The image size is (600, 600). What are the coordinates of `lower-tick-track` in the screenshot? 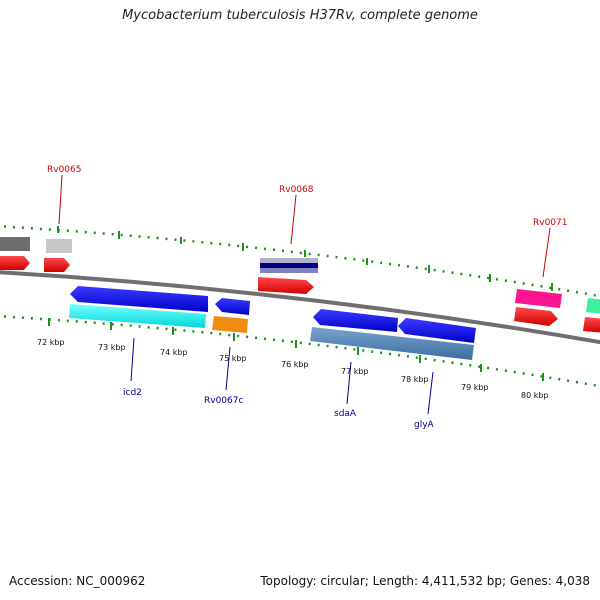 It's located at (300, 351).